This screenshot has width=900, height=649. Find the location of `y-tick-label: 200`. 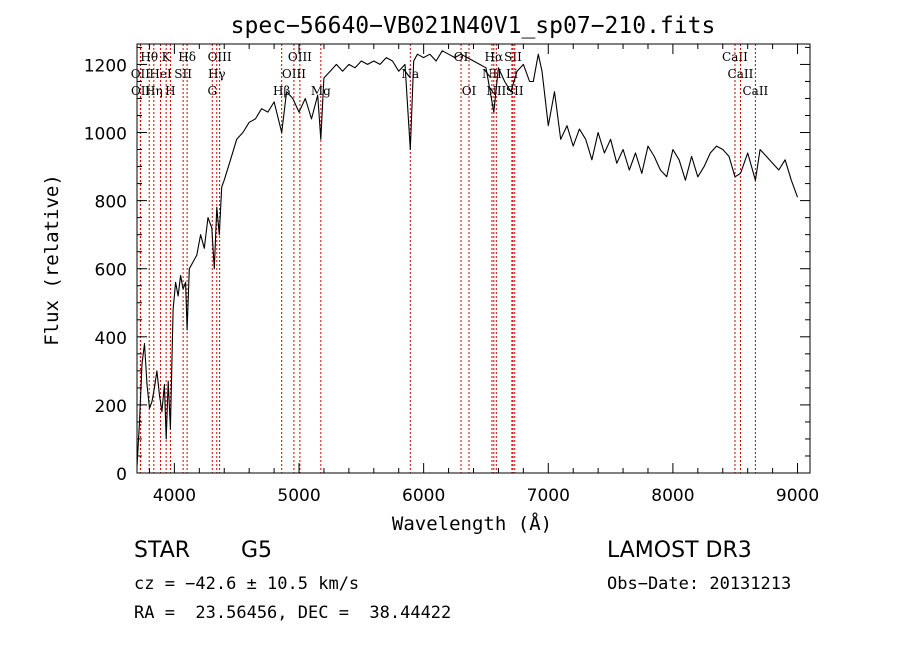

y-tick-label: 200 is located at coordinates (111, 407).